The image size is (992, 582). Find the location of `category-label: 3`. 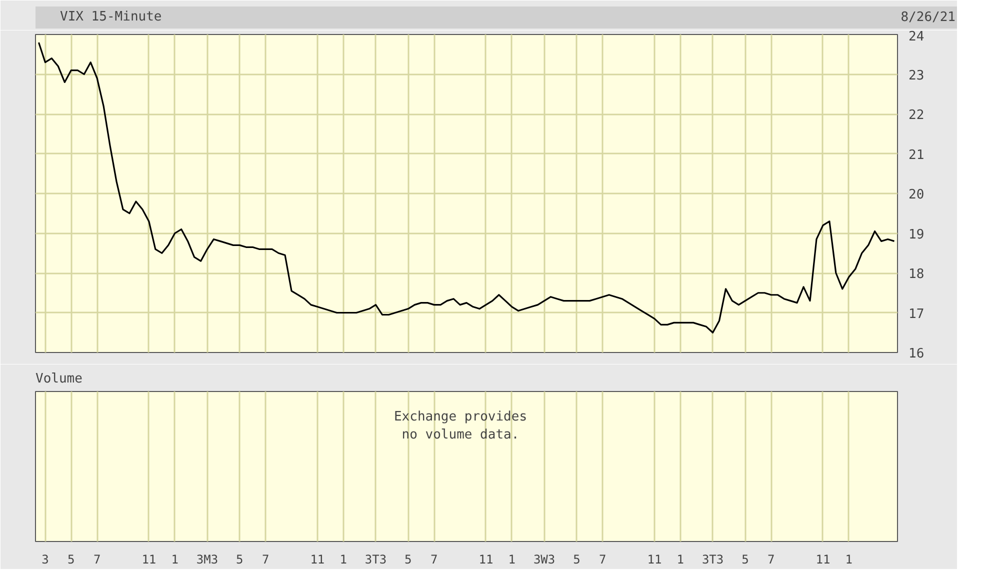

category-label: 3 is located at coordinates (45, 559).